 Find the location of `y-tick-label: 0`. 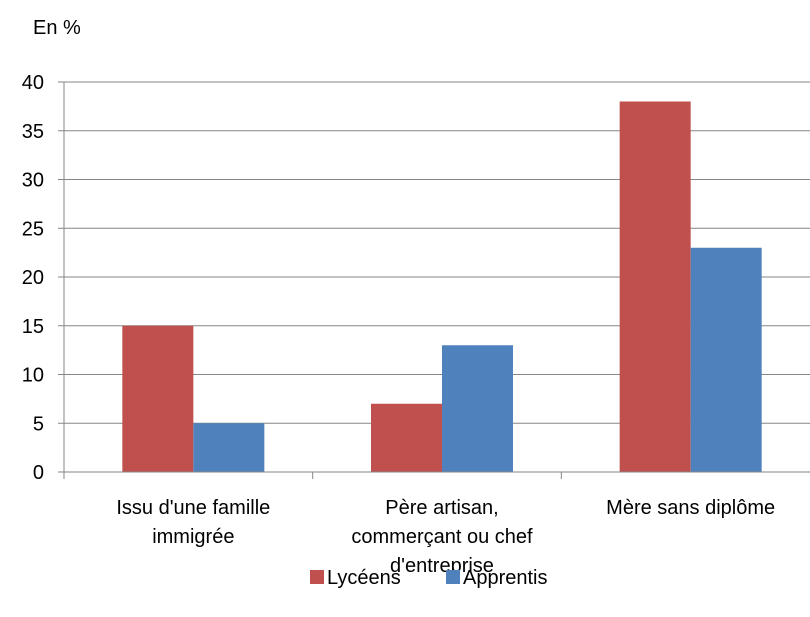

y-tick-label: 0 is located at coordinates (38, 473).